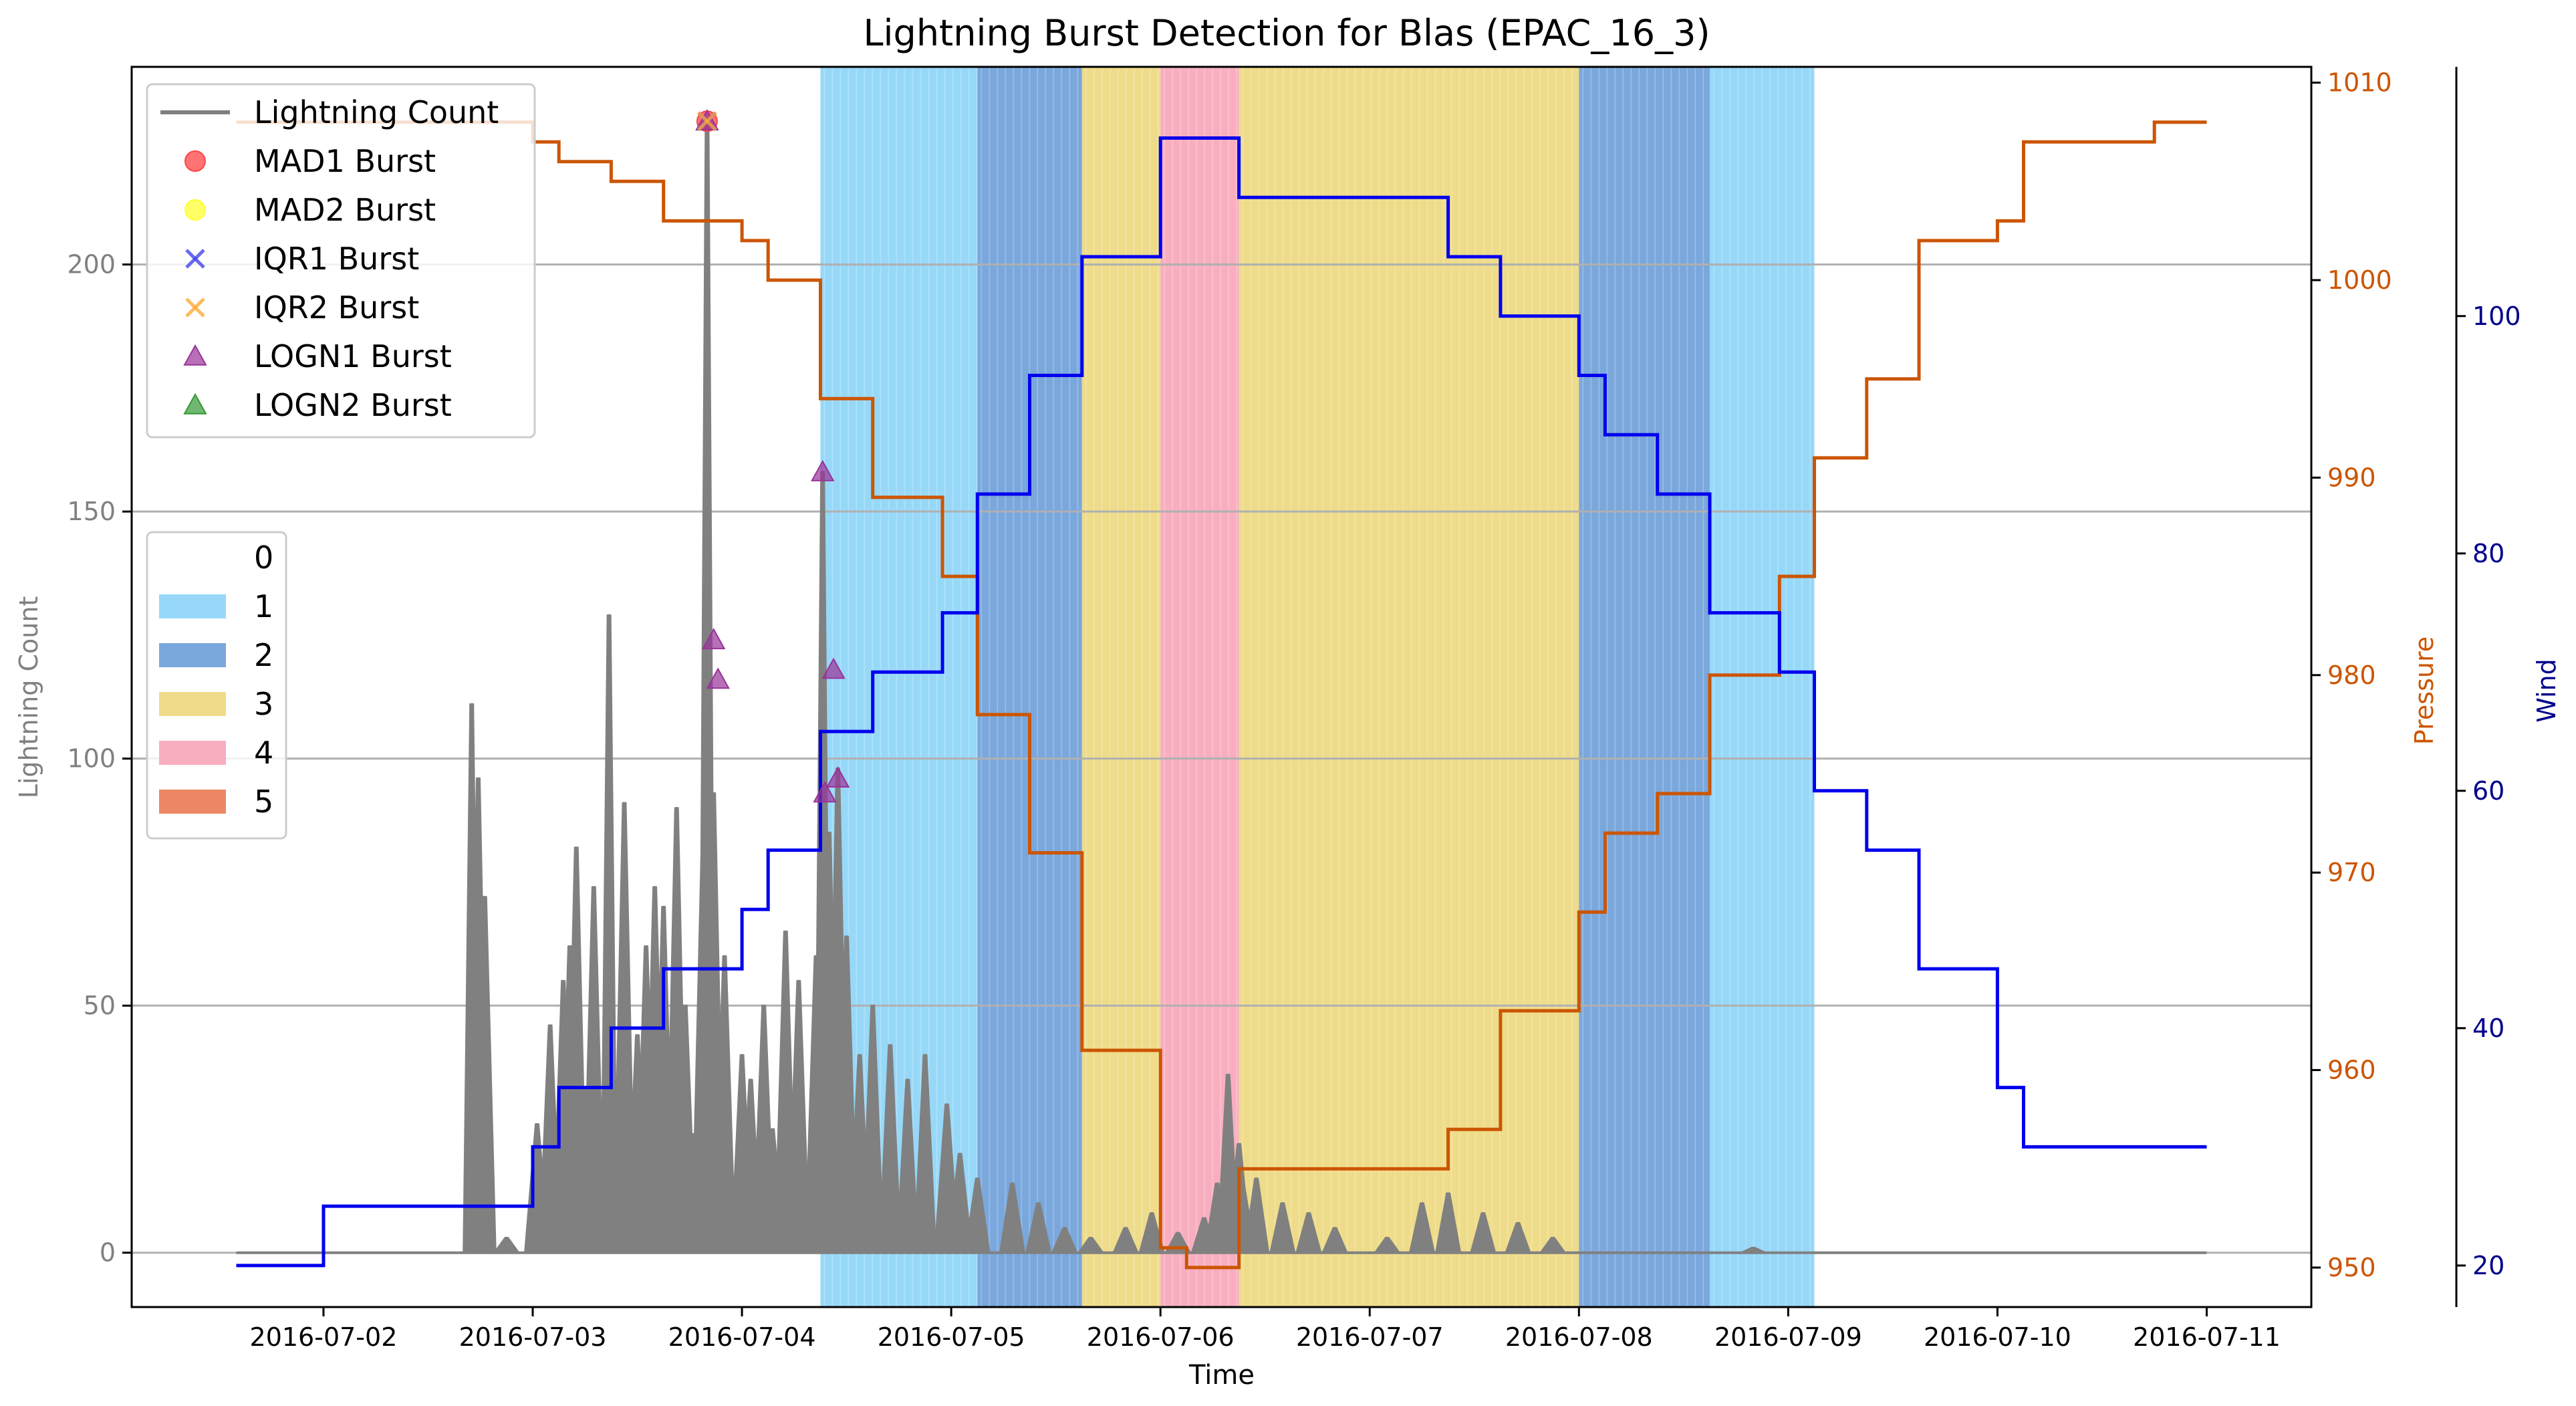 The height and width of the screenshot is (1406, 2576). I want to click on y-wind-tick-label: 60, so click(2488, 791).